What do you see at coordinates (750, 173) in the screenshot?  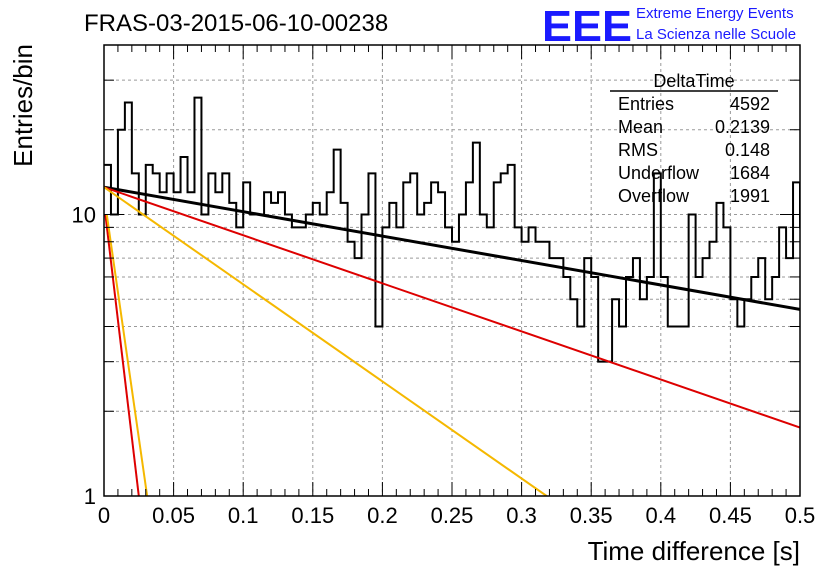 I see `stats-value-underflow: 1684` at bounding box center [750, 173].